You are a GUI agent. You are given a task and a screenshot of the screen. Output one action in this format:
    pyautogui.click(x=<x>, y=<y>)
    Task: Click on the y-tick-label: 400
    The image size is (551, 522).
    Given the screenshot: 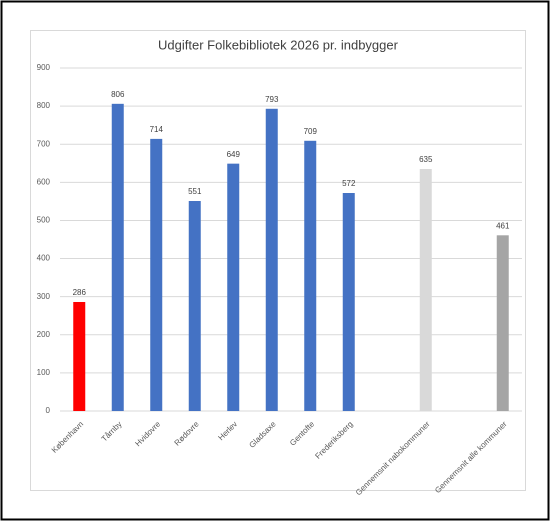 What is the action you would take?
    pyautogui.click(x=44, y=258)
    